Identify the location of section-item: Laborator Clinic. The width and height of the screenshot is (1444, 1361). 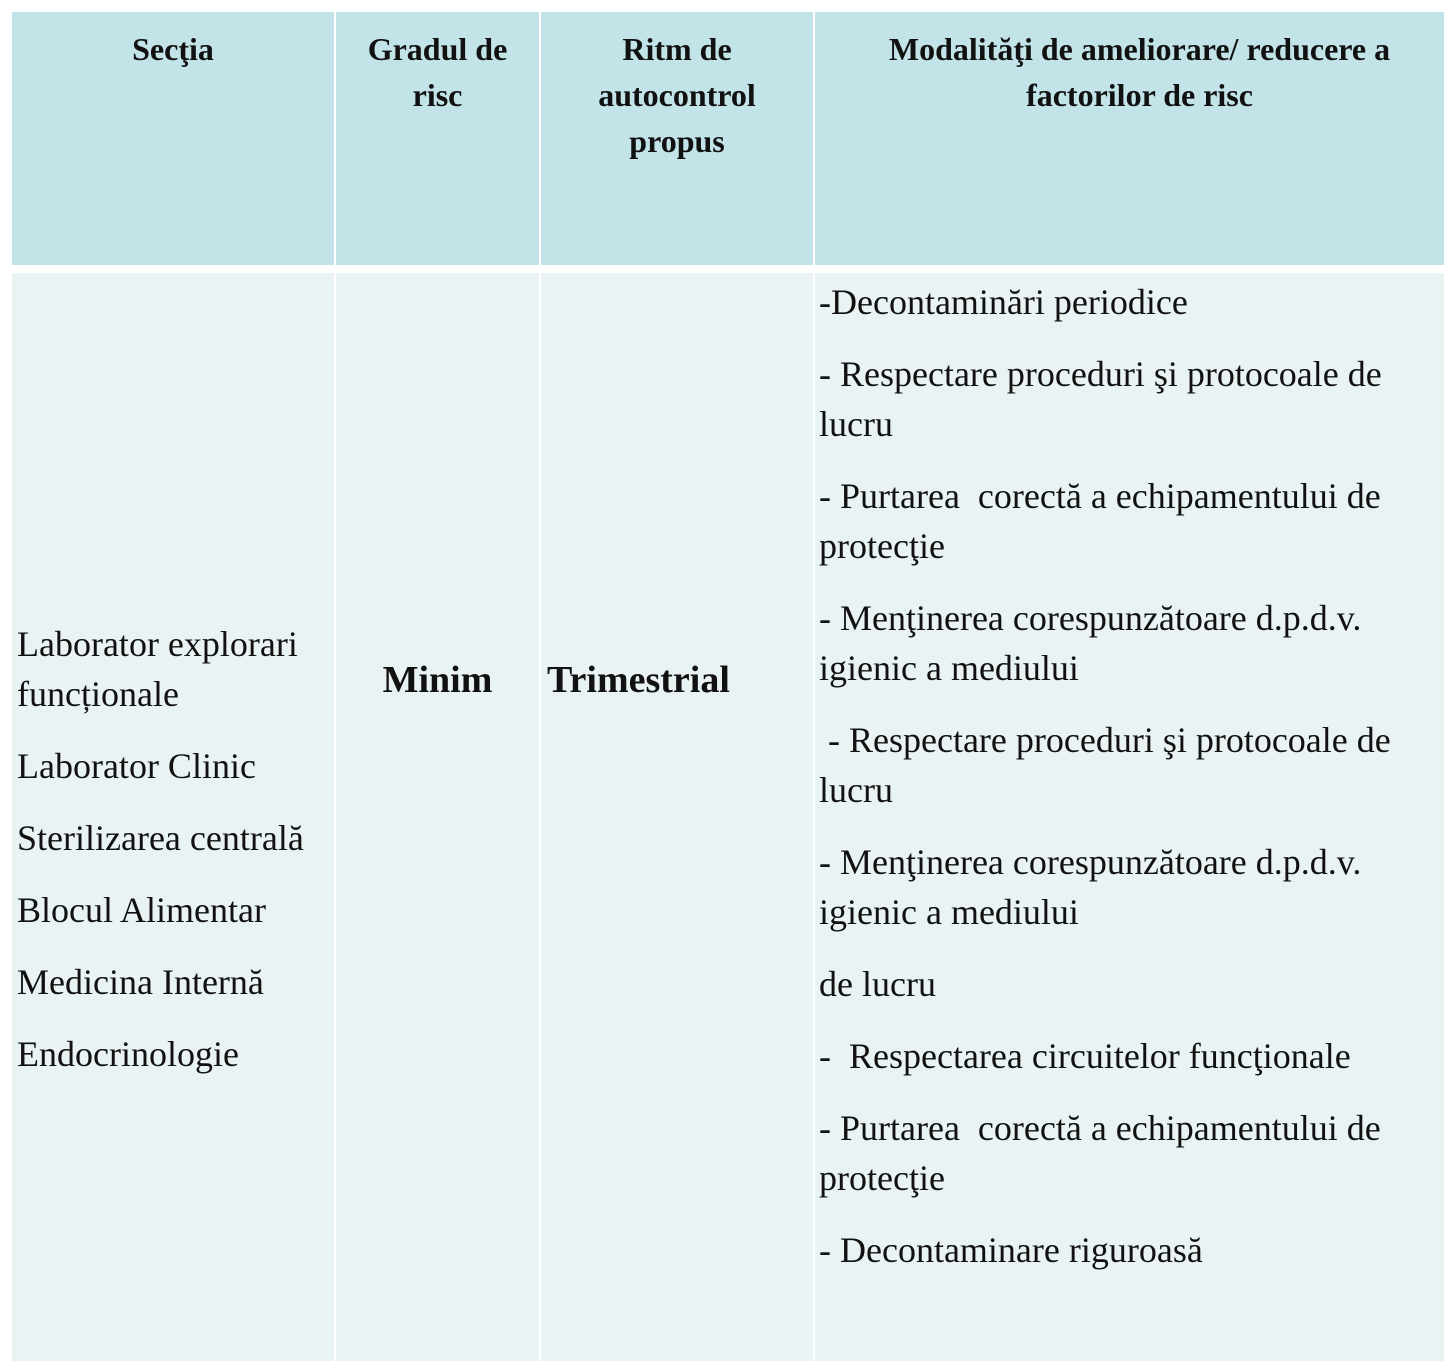
(136, 766).